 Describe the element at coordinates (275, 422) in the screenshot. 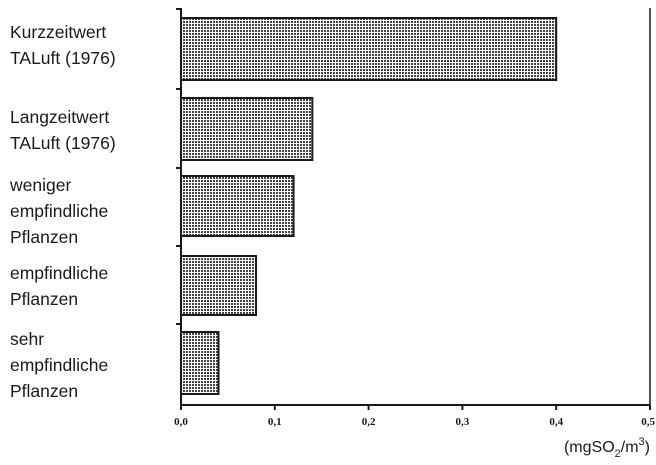

I see `x-tick-label: 0,1` at that location.